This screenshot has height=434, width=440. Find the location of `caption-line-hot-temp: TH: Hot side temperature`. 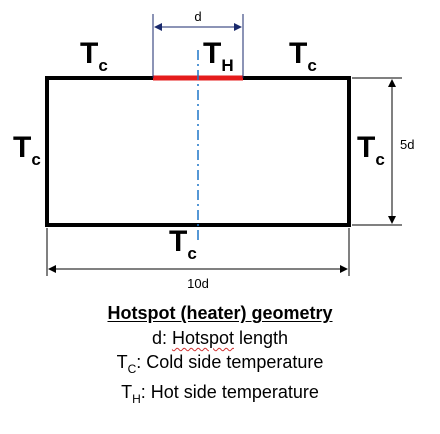

caption-line-hot-temp: TH: Hot side temperature is located at coordinates (220, 394).